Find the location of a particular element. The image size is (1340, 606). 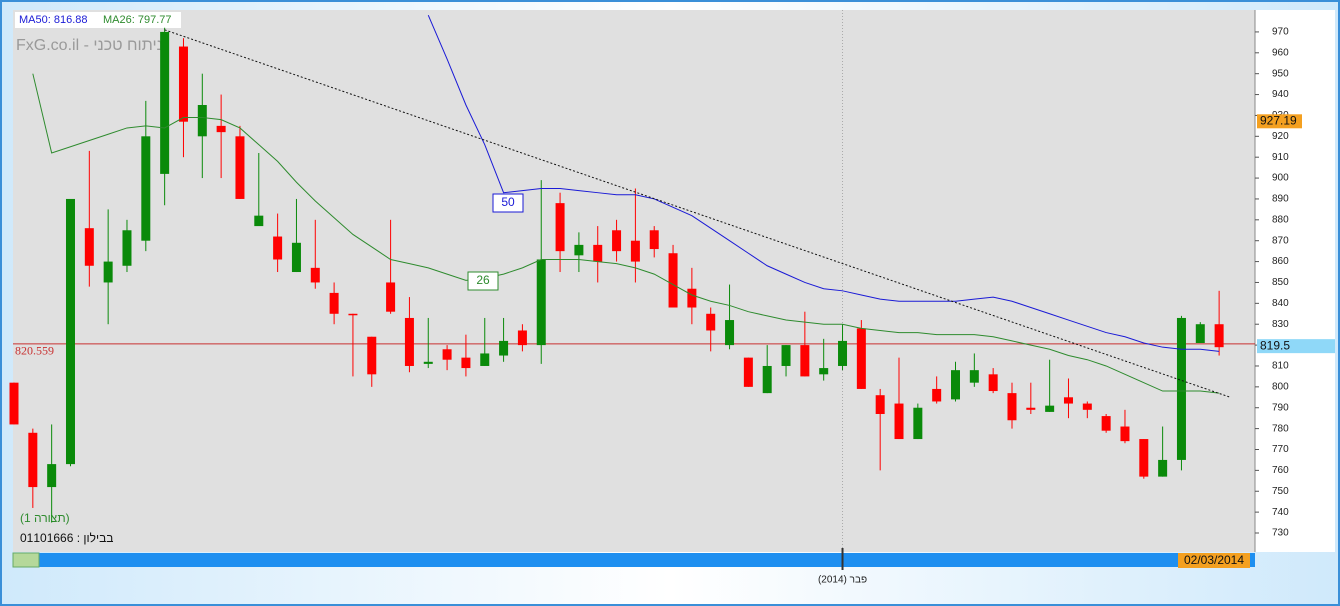

legend-box is located at coordinates (98, 20).